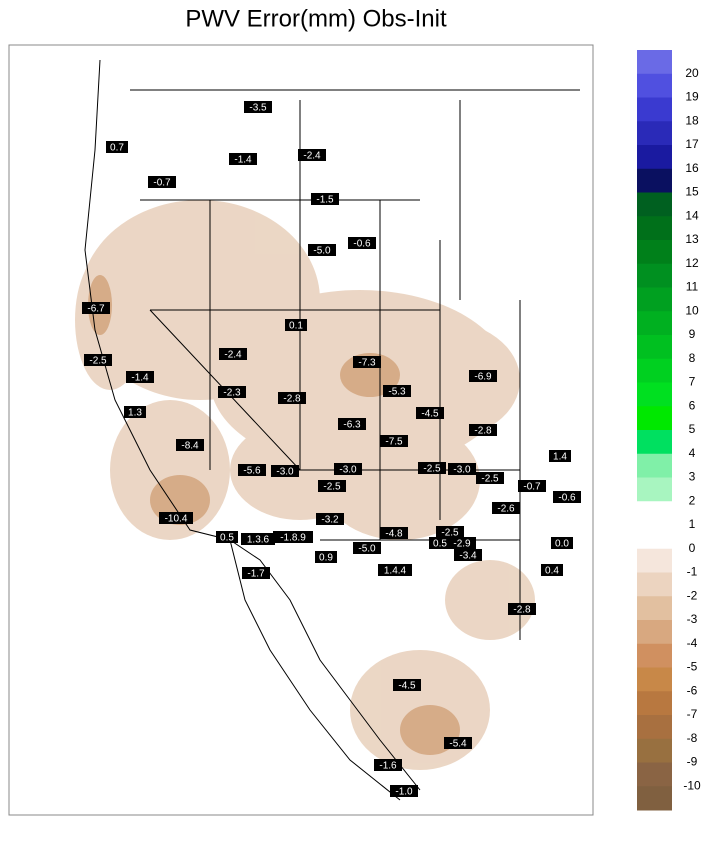 This screenshot has height=856, width=707. I want to click on colorbar-label: -9, so click(692, 762).